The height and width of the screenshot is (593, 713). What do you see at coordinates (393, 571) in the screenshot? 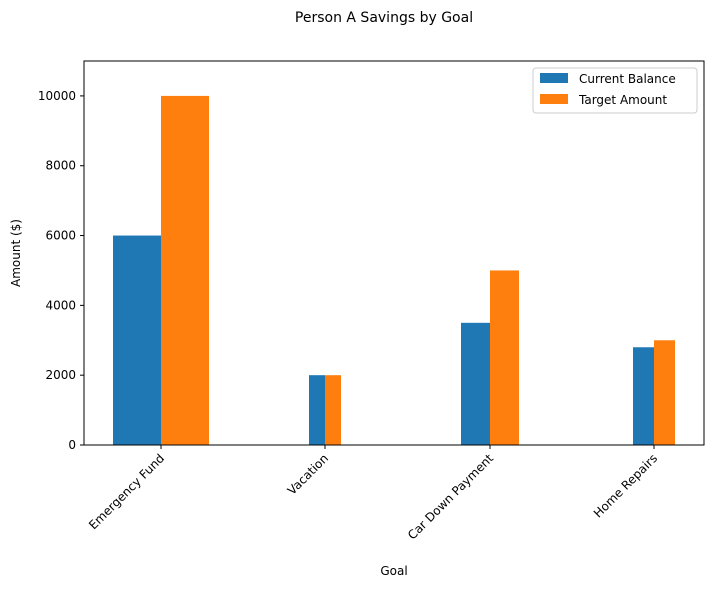
I see `x-axis-label: Goal` at bounding box center [393, 571].